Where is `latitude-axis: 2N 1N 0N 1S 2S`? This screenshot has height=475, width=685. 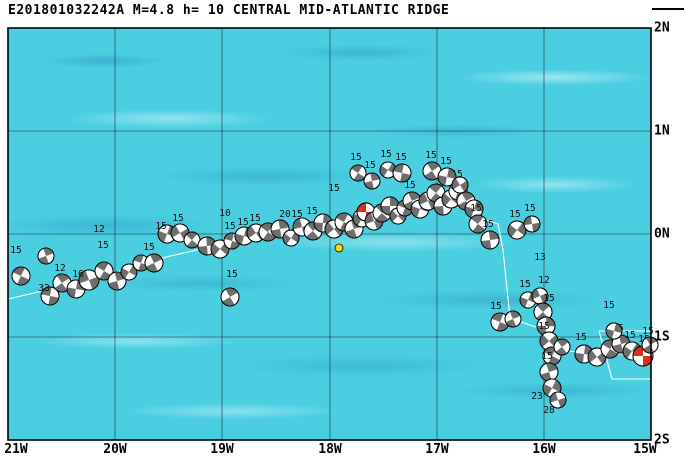 latitude-axis: 2N 1N 0N 1S 2S is located at coordinates (669, 237).